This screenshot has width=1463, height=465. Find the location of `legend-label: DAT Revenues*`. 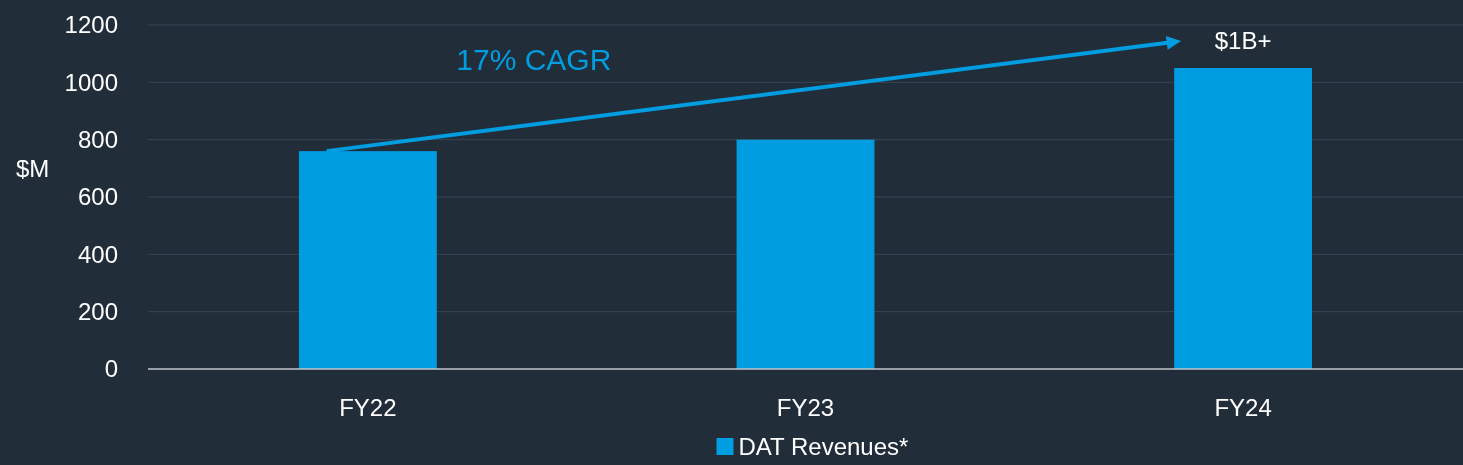

legend-label: DAT Revenues* is located at coordinates (823, 446).